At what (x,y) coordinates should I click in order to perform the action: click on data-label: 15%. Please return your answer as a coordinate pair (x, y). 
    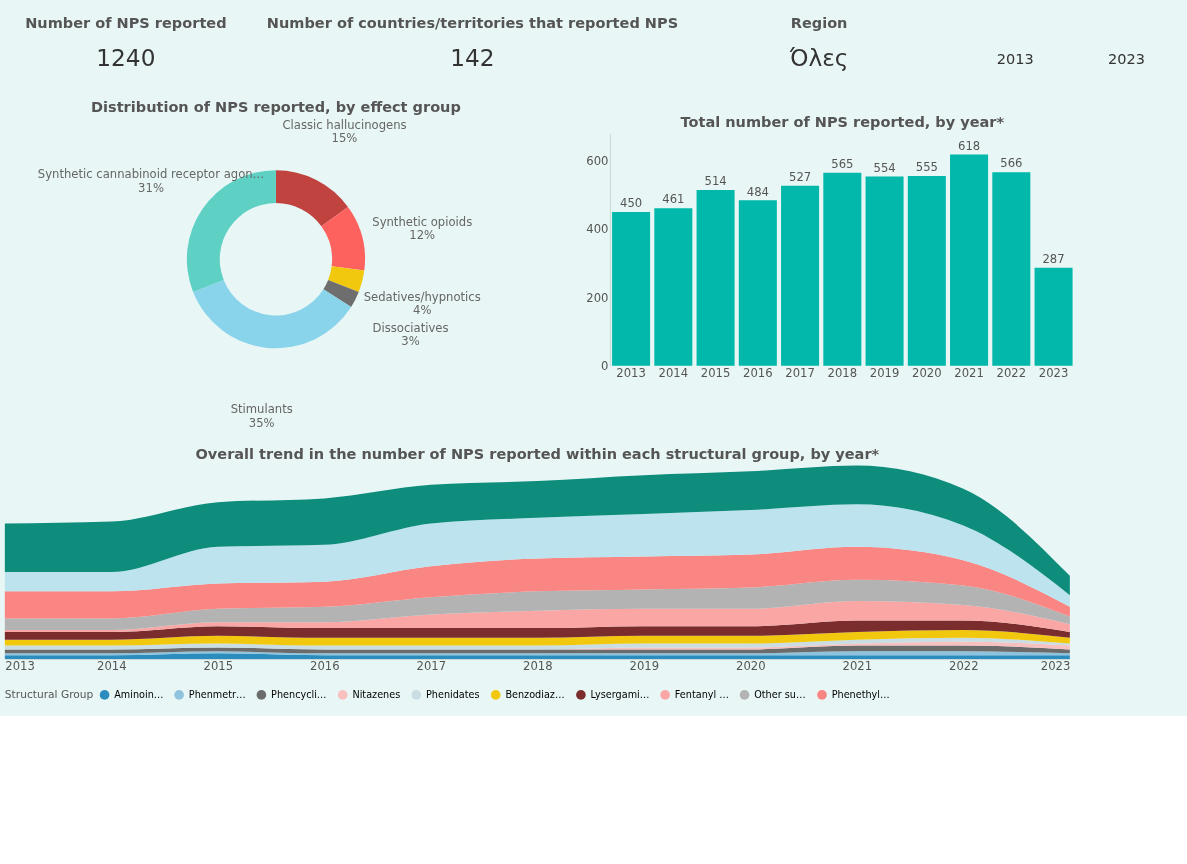
    Looking at the image, I should click on (344, 138).